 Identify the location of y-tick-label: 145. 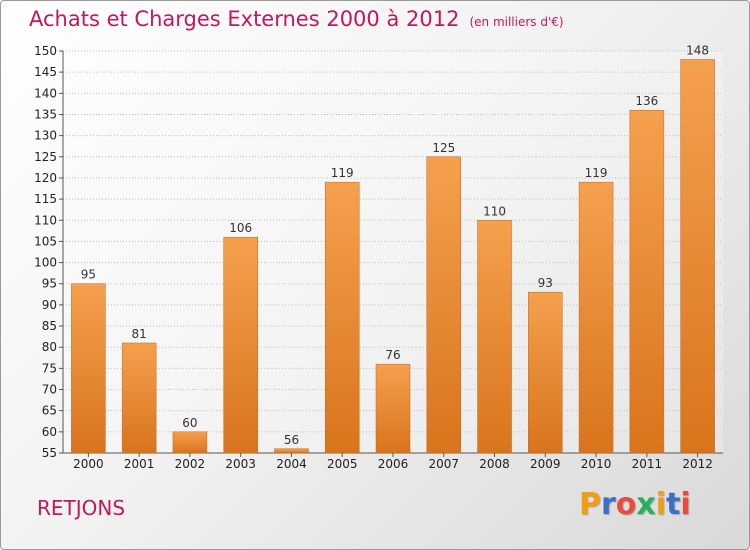
(45, 72).